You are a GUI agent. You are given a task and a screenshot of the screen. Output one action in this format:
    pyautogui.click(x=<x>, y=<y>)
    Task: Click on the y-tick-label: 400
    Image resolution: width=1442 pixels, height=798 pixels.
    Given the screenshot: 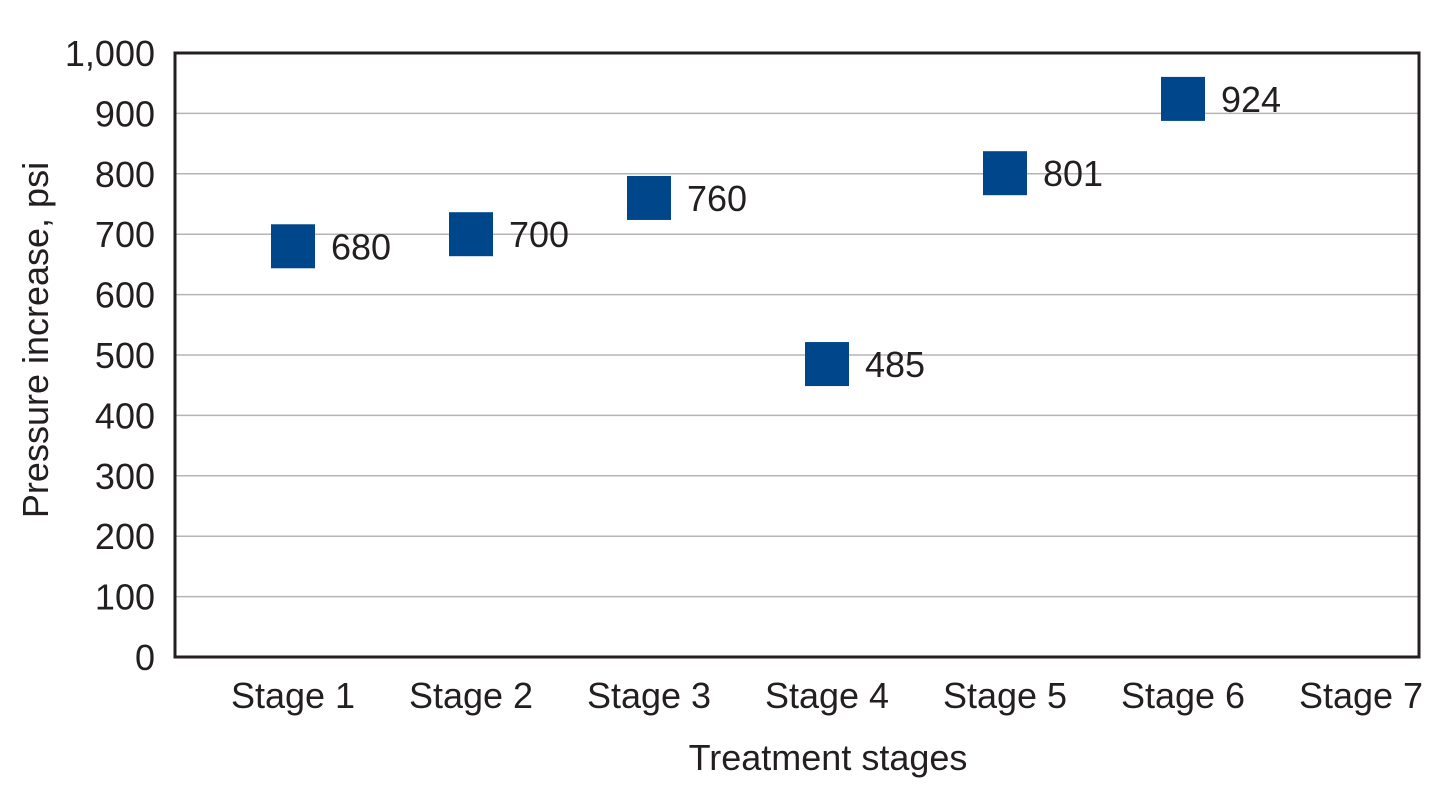 What is the action you would take?
    pyautogui.click(x=125, y=415)
    